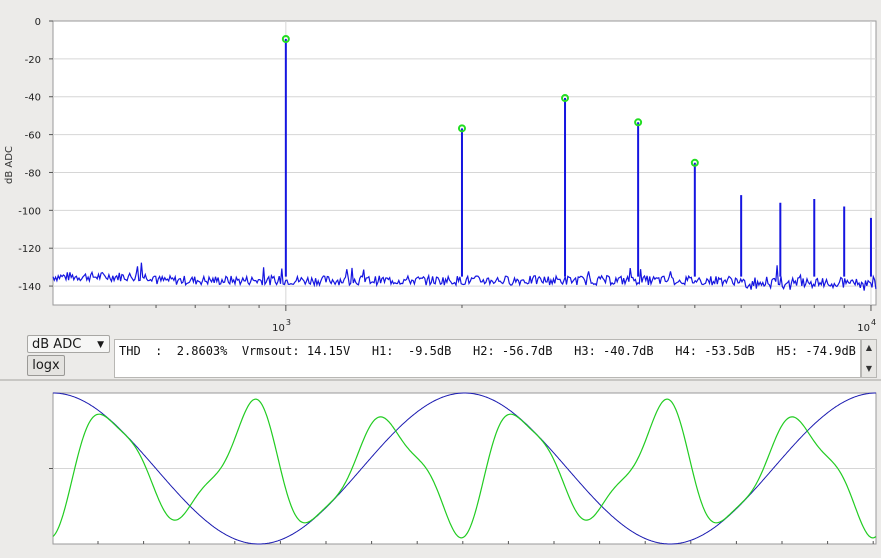 This screenshot has width=881, height=558. What do you see at coordinates (33, 60) in the screenshot?
I see `y-tick-label: -20` at bounding box center [33, 60].